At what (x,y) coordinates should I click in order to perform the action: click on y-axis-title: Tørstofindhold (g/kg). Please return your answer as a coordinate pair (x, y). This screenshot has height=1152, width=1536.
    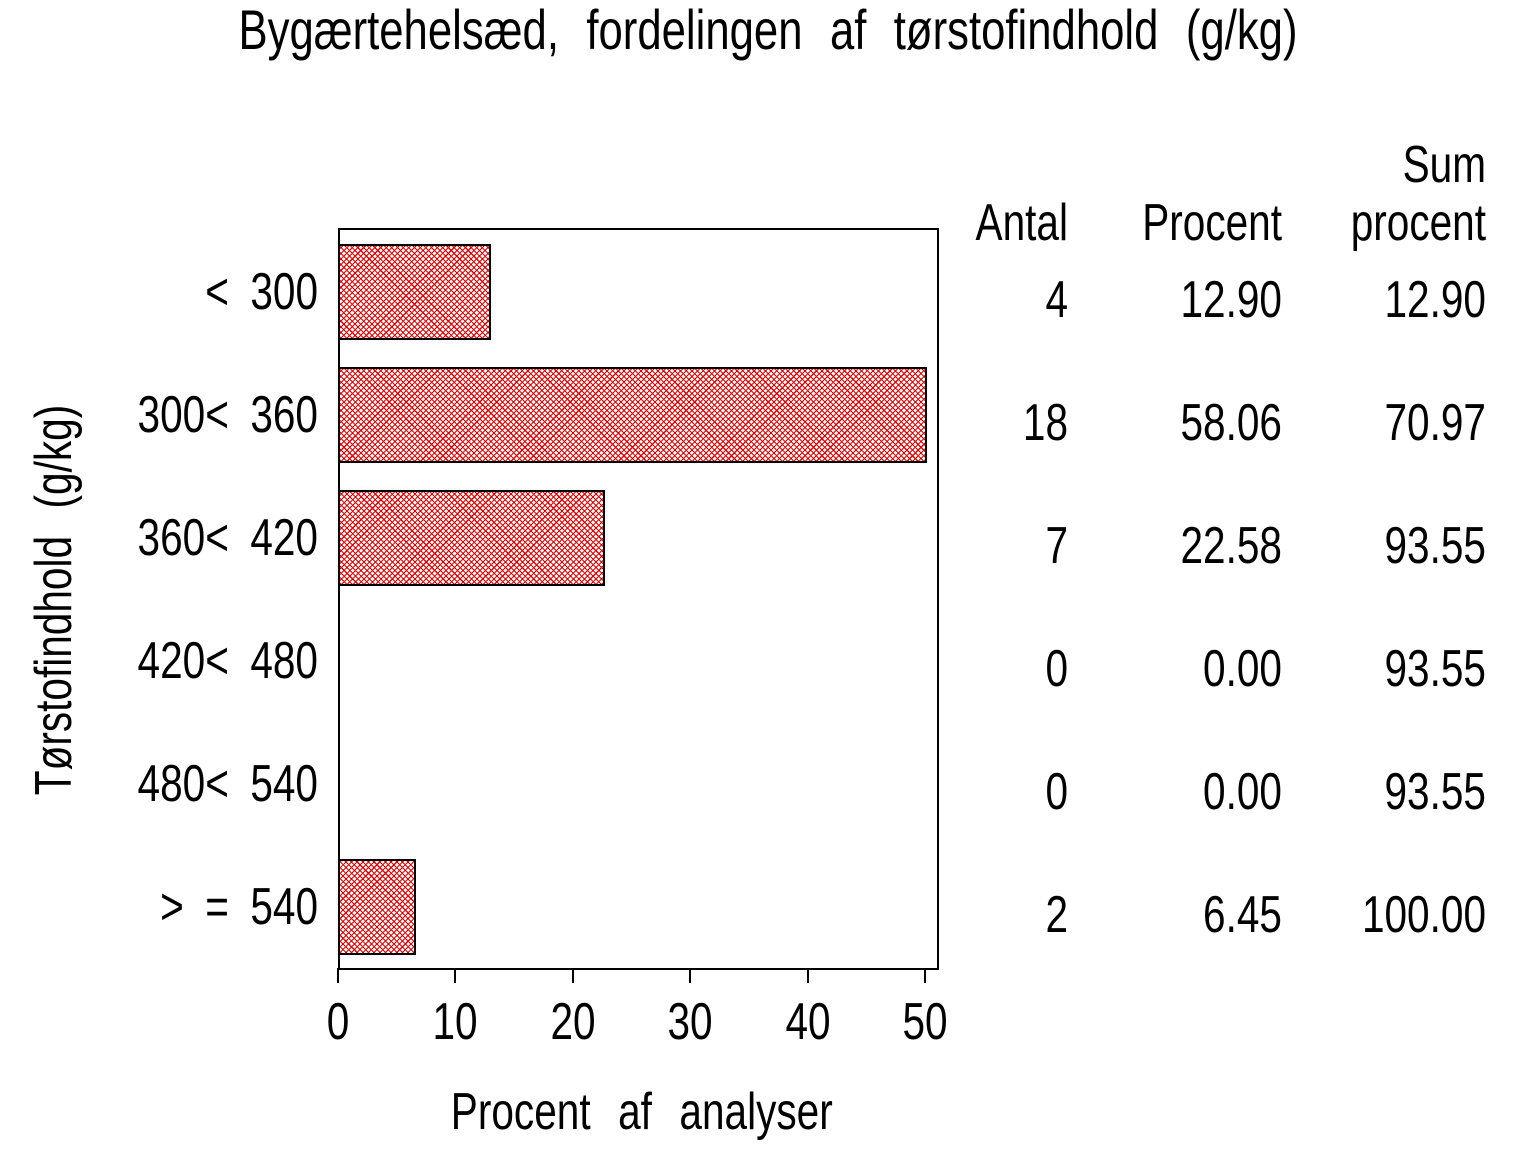
    Looking at the image, I should click on (54, 600).